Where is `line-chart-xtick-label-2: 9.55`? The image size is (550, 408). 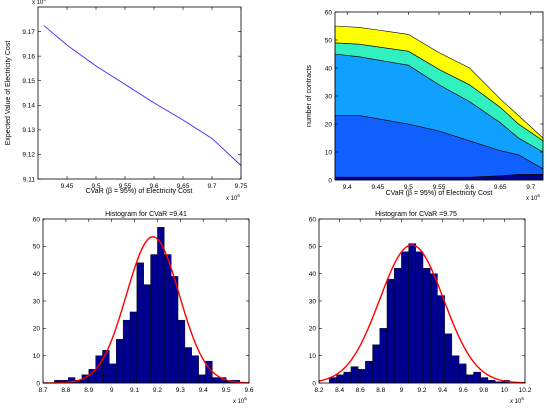 line-chart-xtick-label-2: 9.55 is located at coordinates (125, 186).